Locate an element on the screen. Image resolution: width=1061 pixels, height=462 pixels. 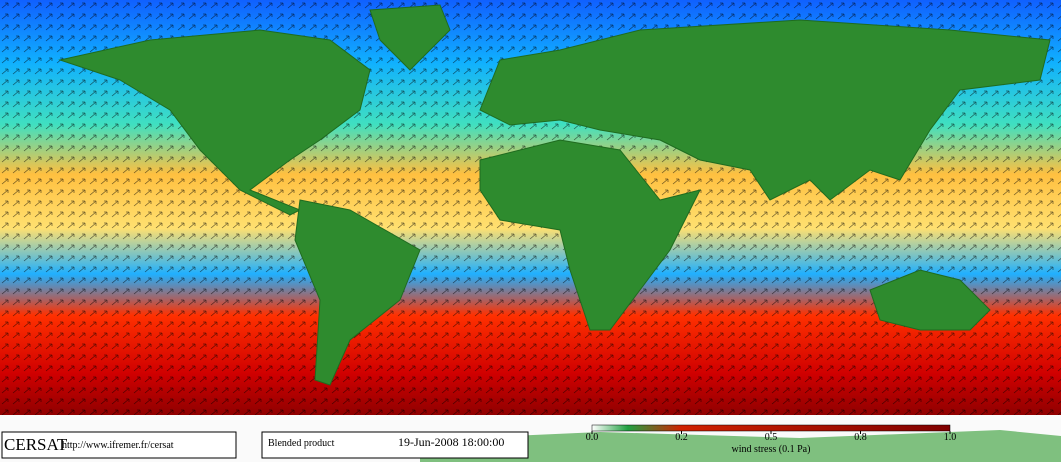
colorbar is located at coordinates (771, 428).